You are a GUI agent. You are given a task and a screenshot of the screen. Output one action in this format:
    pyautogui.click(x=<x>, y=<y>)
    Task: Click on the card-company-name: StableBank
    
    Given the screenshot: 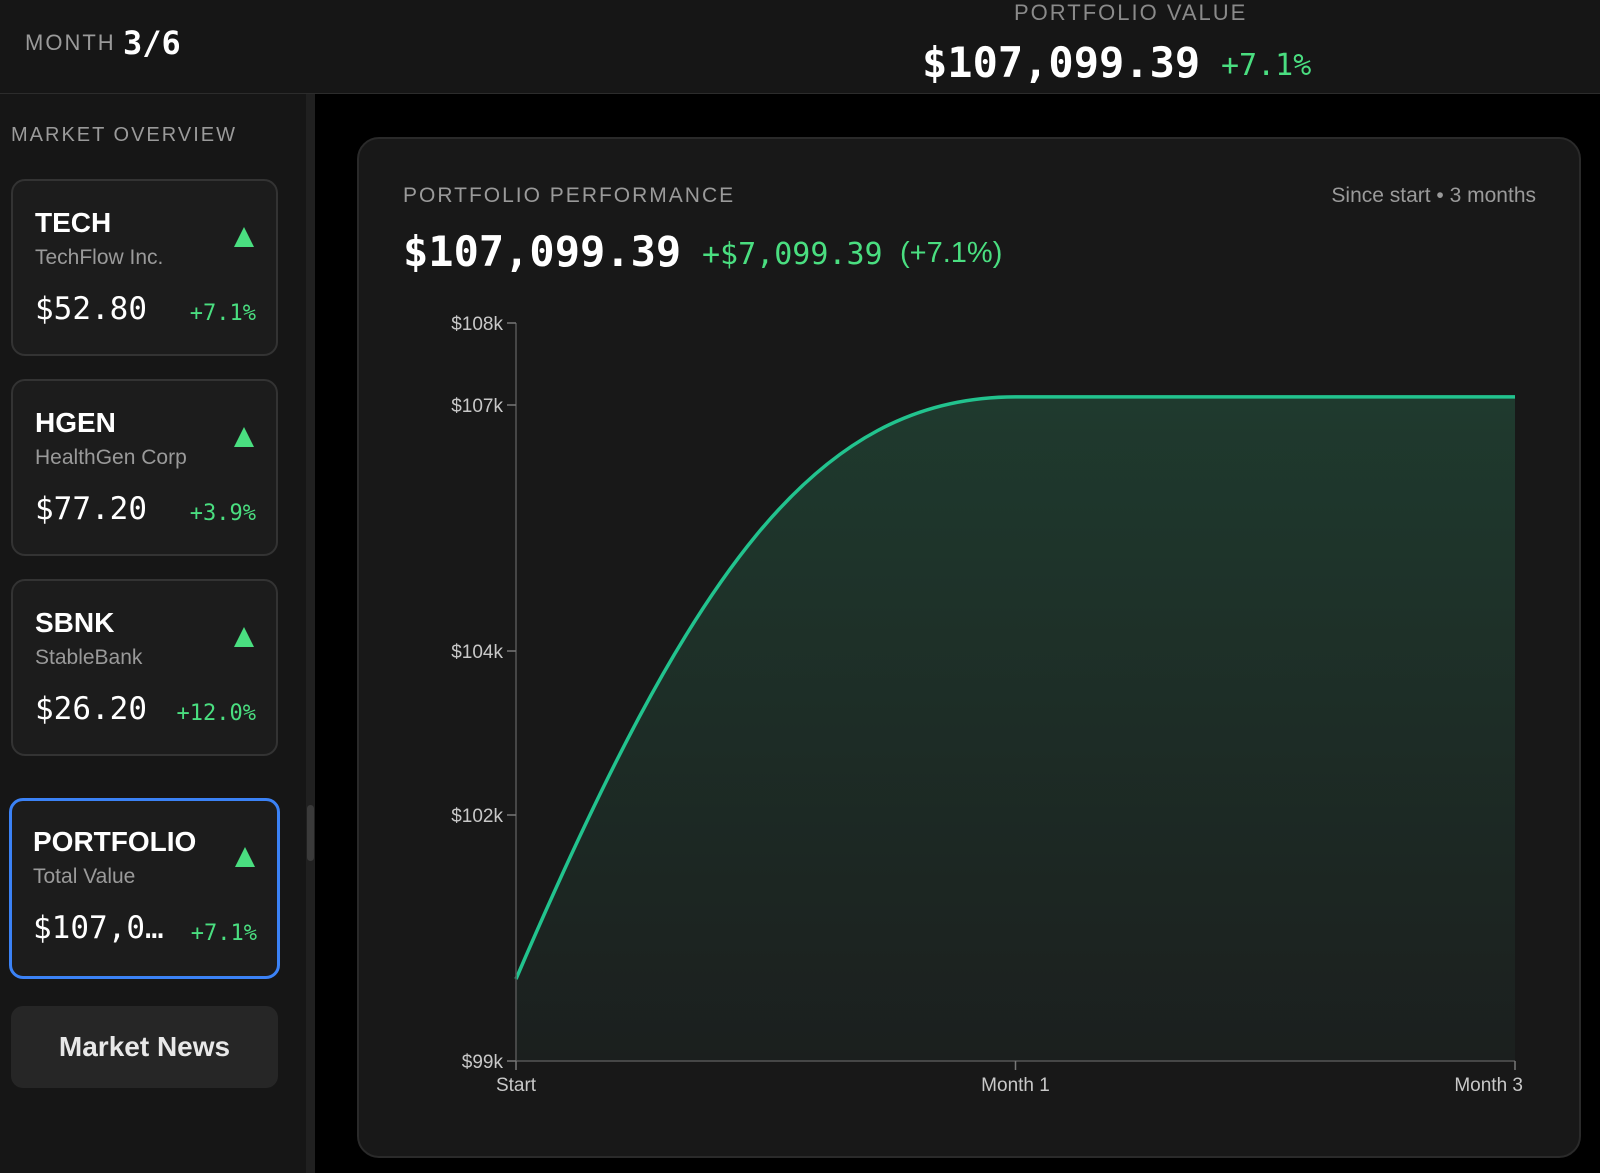 What is the action you would take?
    pyautogui.click(x=89, y=657)
    